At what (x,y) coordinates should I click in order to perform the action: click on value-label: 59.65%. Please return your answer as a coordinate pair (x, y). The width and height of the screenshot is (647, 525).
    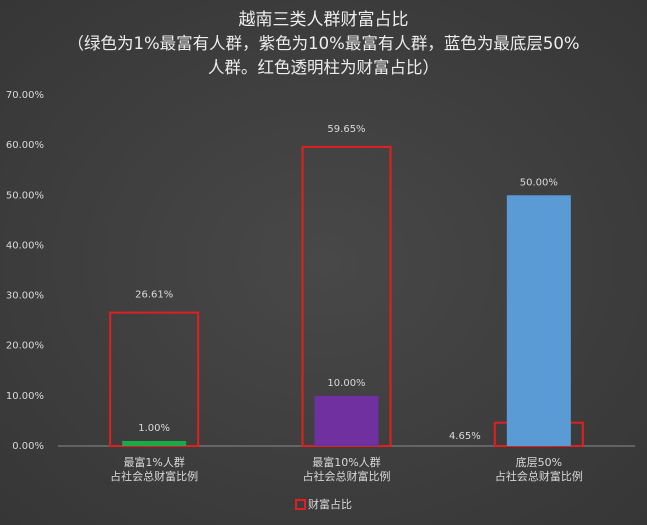
    Looking at the image, I should click on (346, 129).